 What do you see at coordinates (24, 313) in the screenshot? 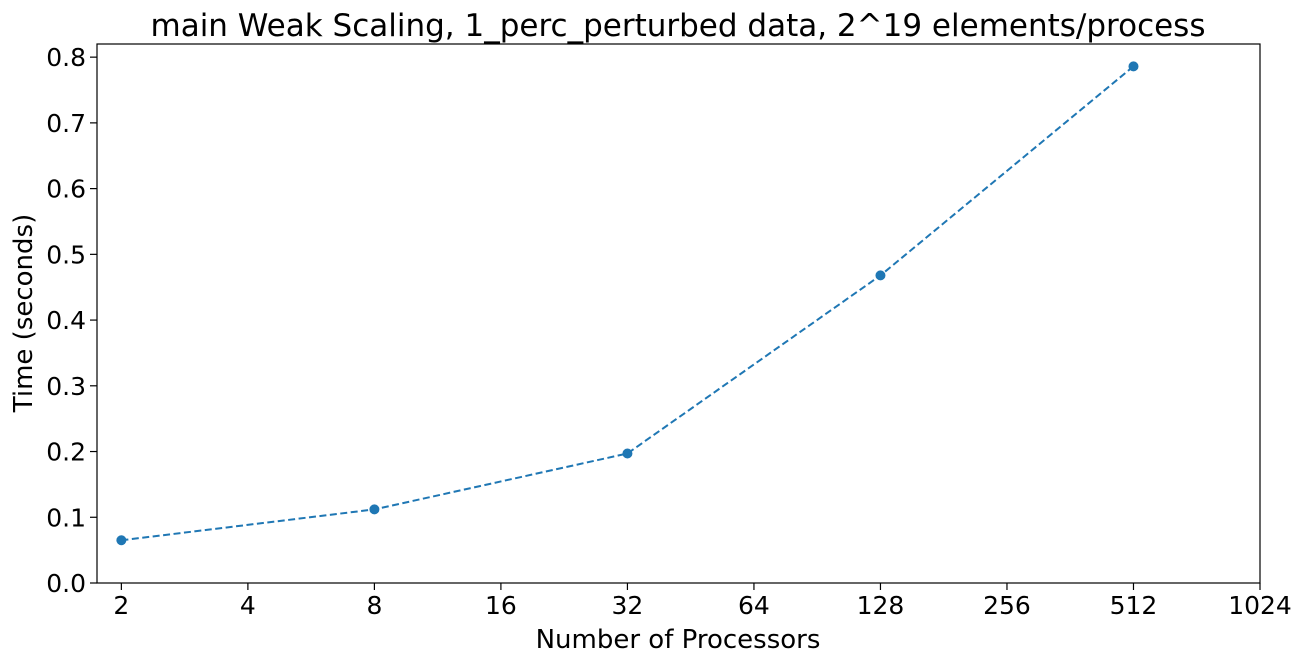
I see `y-axis-label: Time (seconds)` at bounding box center [24, 313].